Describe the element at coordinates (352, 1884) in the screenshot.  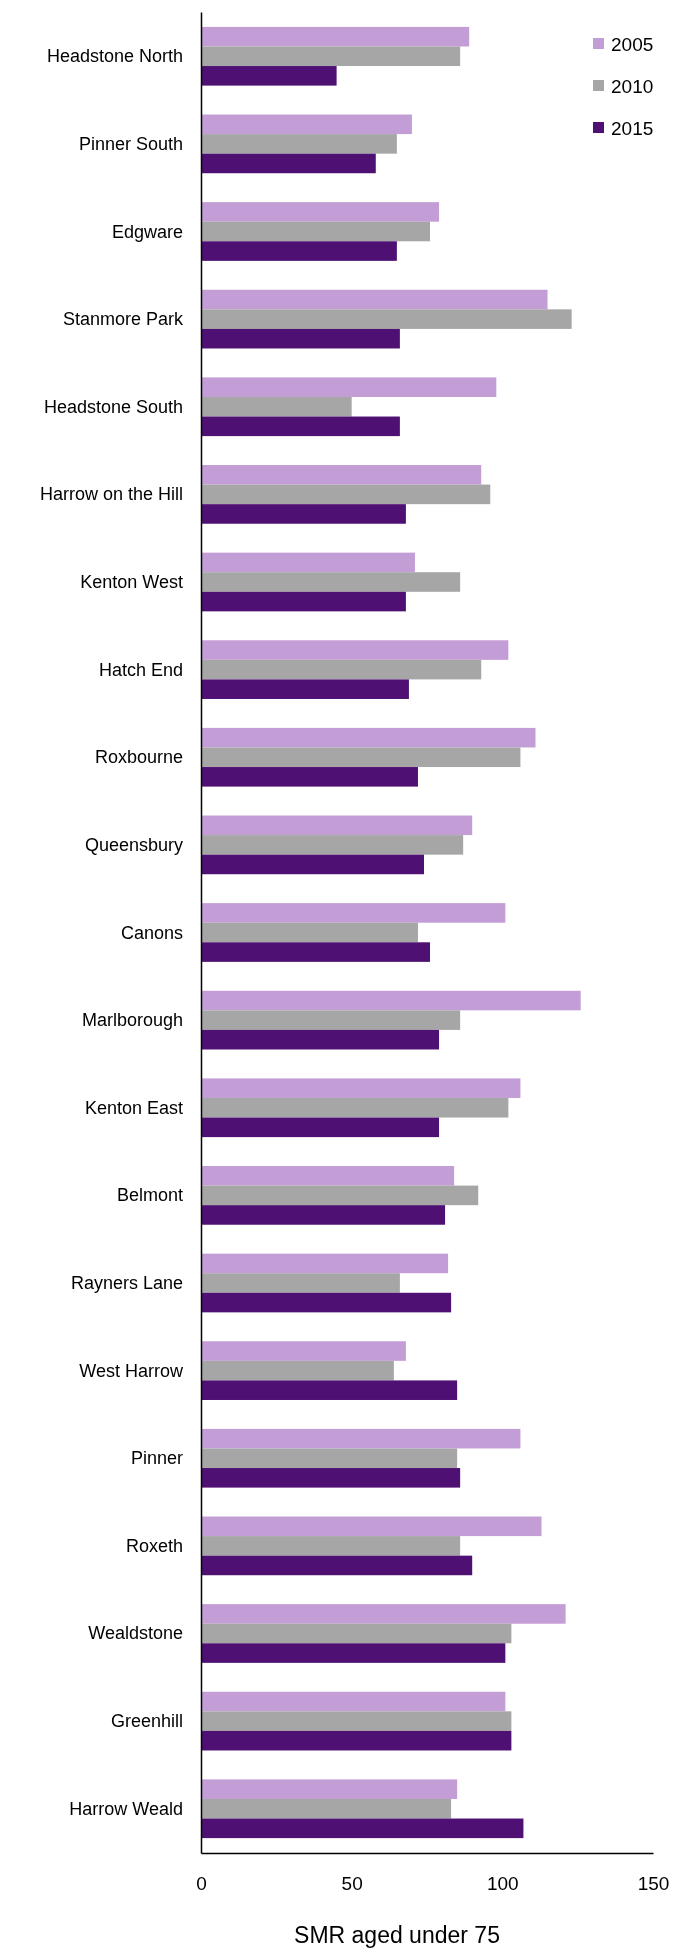
I see `x-tick-label: 50` at that location.